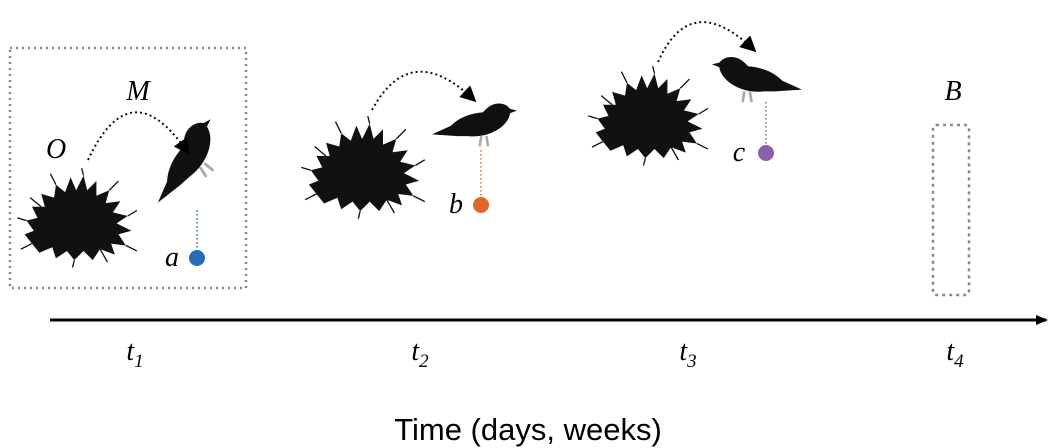 The height and width of the screenshot is (448, 1052). I want to click on time-tick-label: t3, so click(687, 354).